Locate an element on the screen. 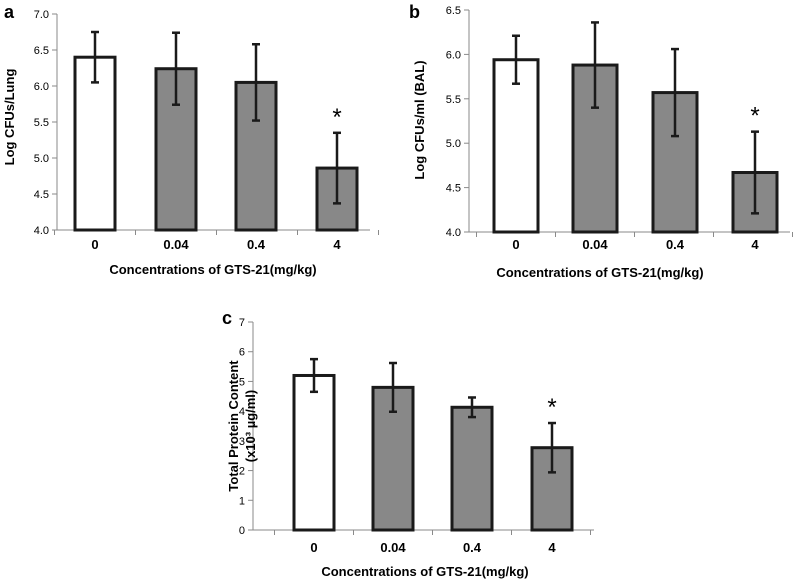  bar-0.4 is located at coordinates (472, 468).